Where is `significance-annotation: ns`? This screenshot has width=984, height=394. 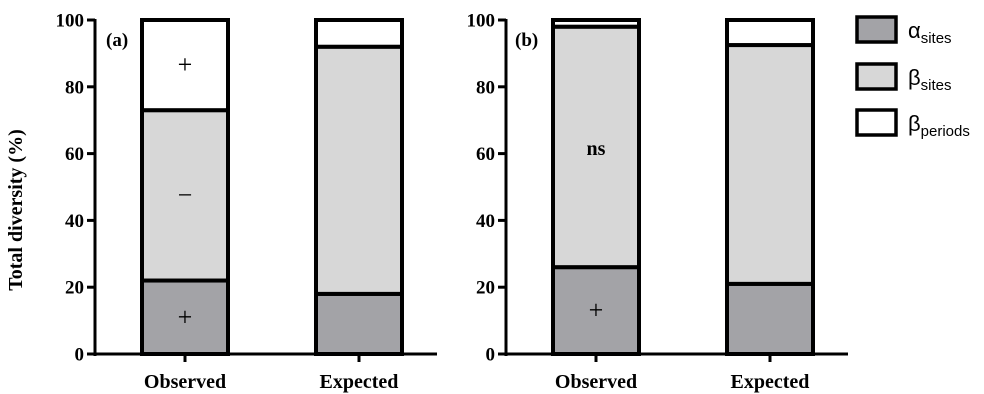 significance-annotation: ns is located at coordinates (596, 149).